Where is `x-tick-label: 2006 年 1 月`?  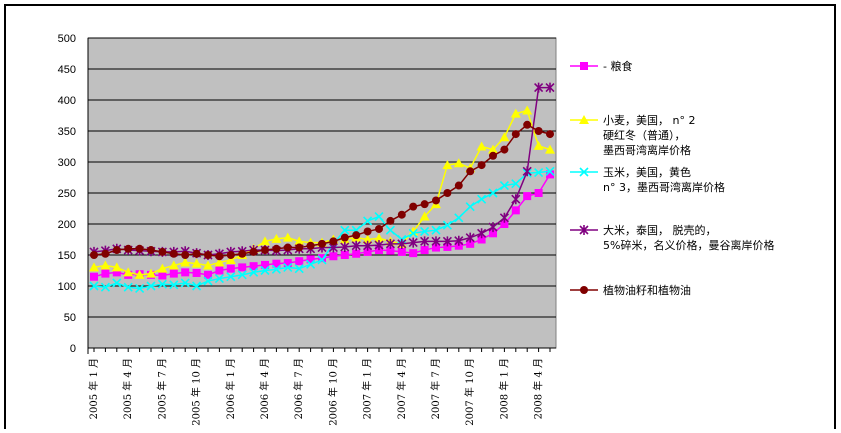 x-tick-label: 2006 年 1 月 is located at coordinates (230, 388).